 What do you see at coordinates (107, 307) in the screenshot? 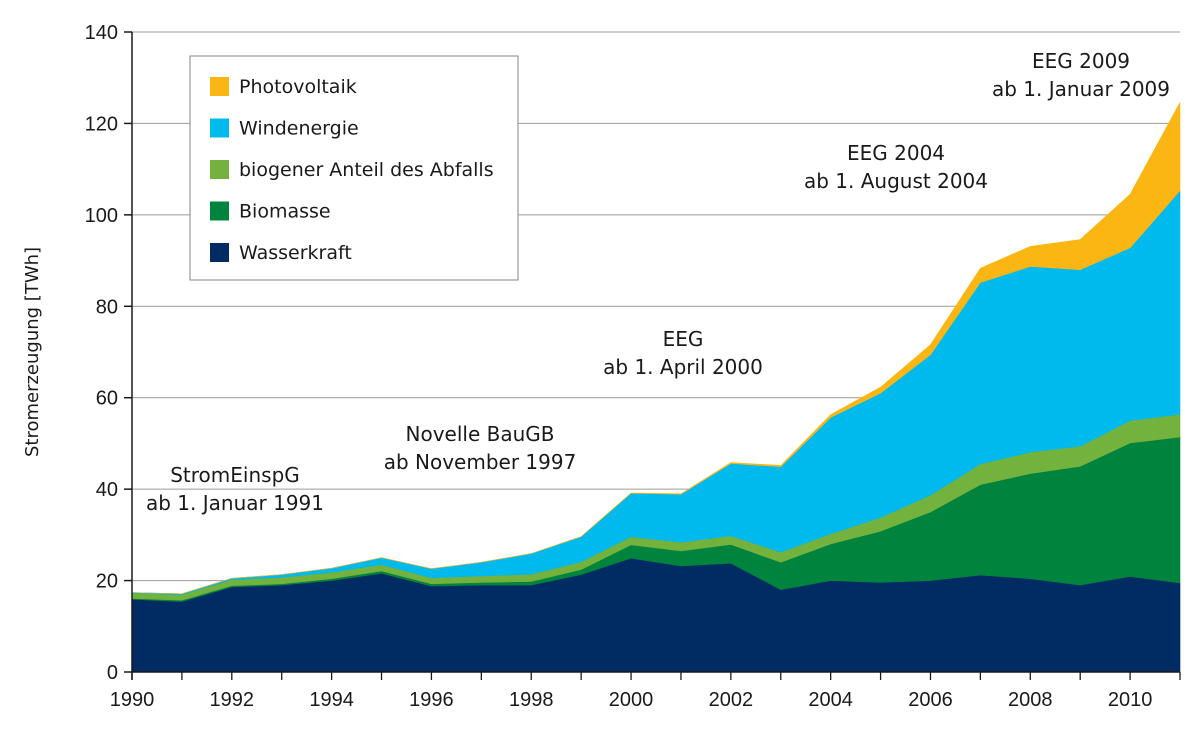
I see `y-tick-label: 80` at bounding box center [107, 307].